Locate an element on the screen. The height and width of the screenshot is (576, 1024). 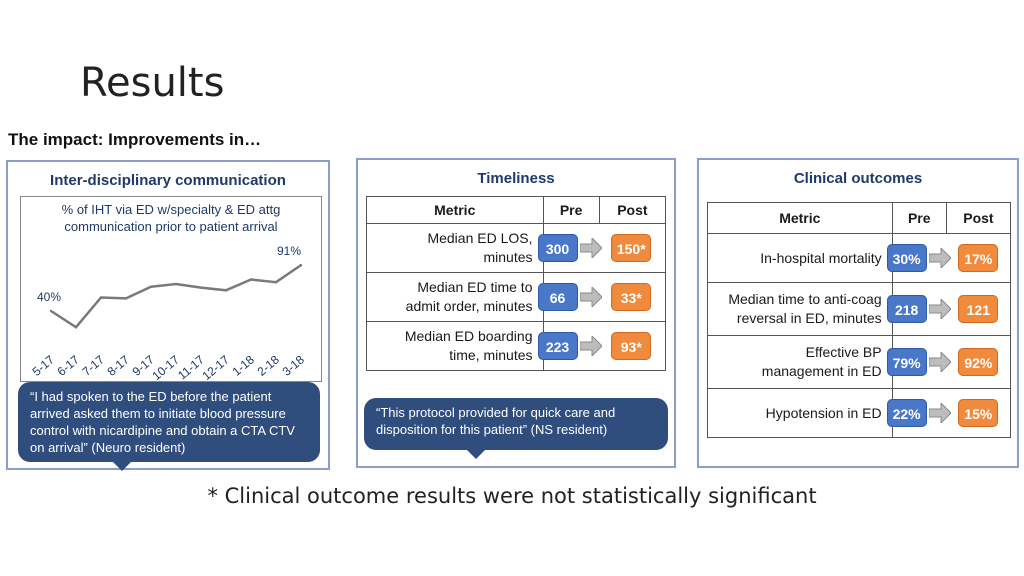
metric-line: reversal in ED, minutes is located at coordinates (809, 318).